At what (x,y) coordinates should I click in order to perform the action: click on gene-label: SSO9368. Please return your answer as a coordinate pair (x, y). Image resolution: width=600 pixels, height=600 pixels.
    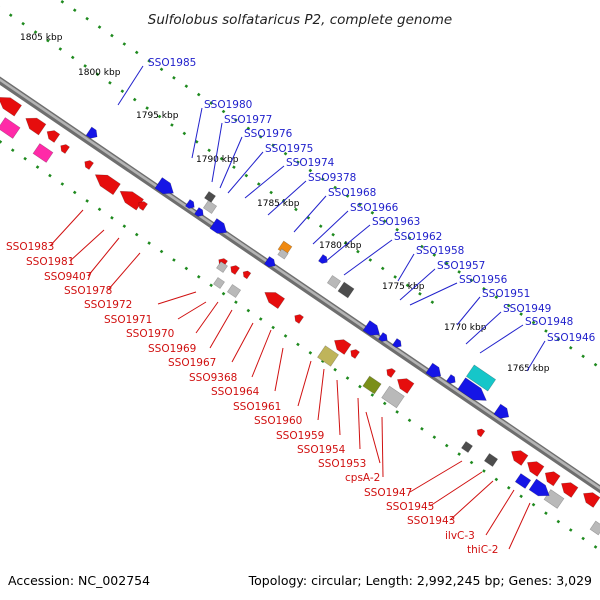
    Looking at the image, I should click on (213, 378).